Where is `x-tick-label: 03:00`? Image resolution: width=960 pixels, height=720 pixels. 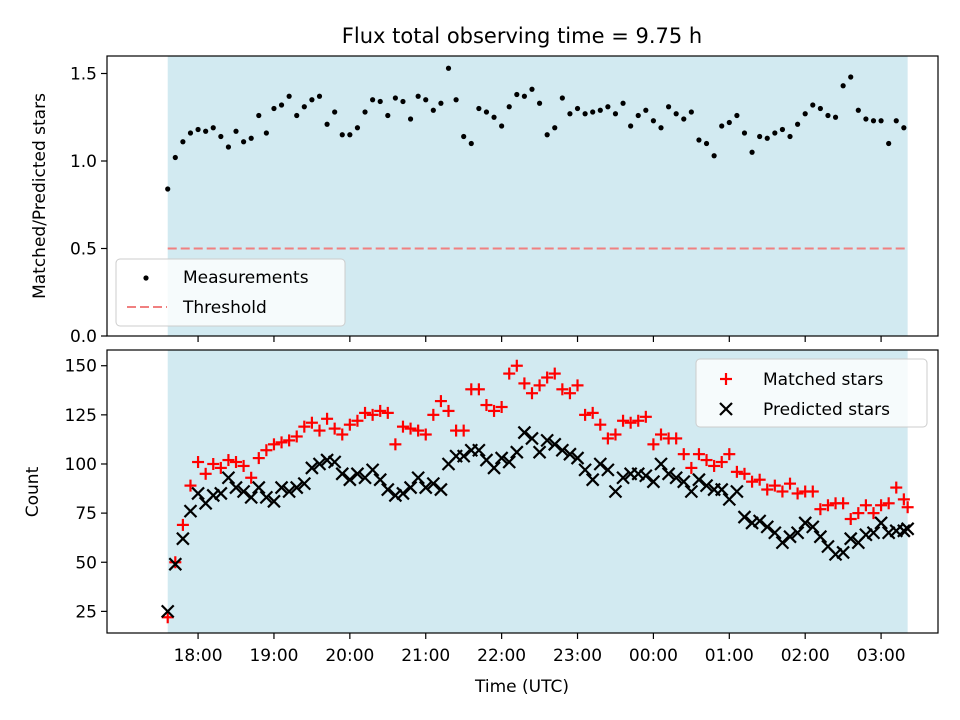 x-tick-label: 03:00 is located at coordinates (881, 656).